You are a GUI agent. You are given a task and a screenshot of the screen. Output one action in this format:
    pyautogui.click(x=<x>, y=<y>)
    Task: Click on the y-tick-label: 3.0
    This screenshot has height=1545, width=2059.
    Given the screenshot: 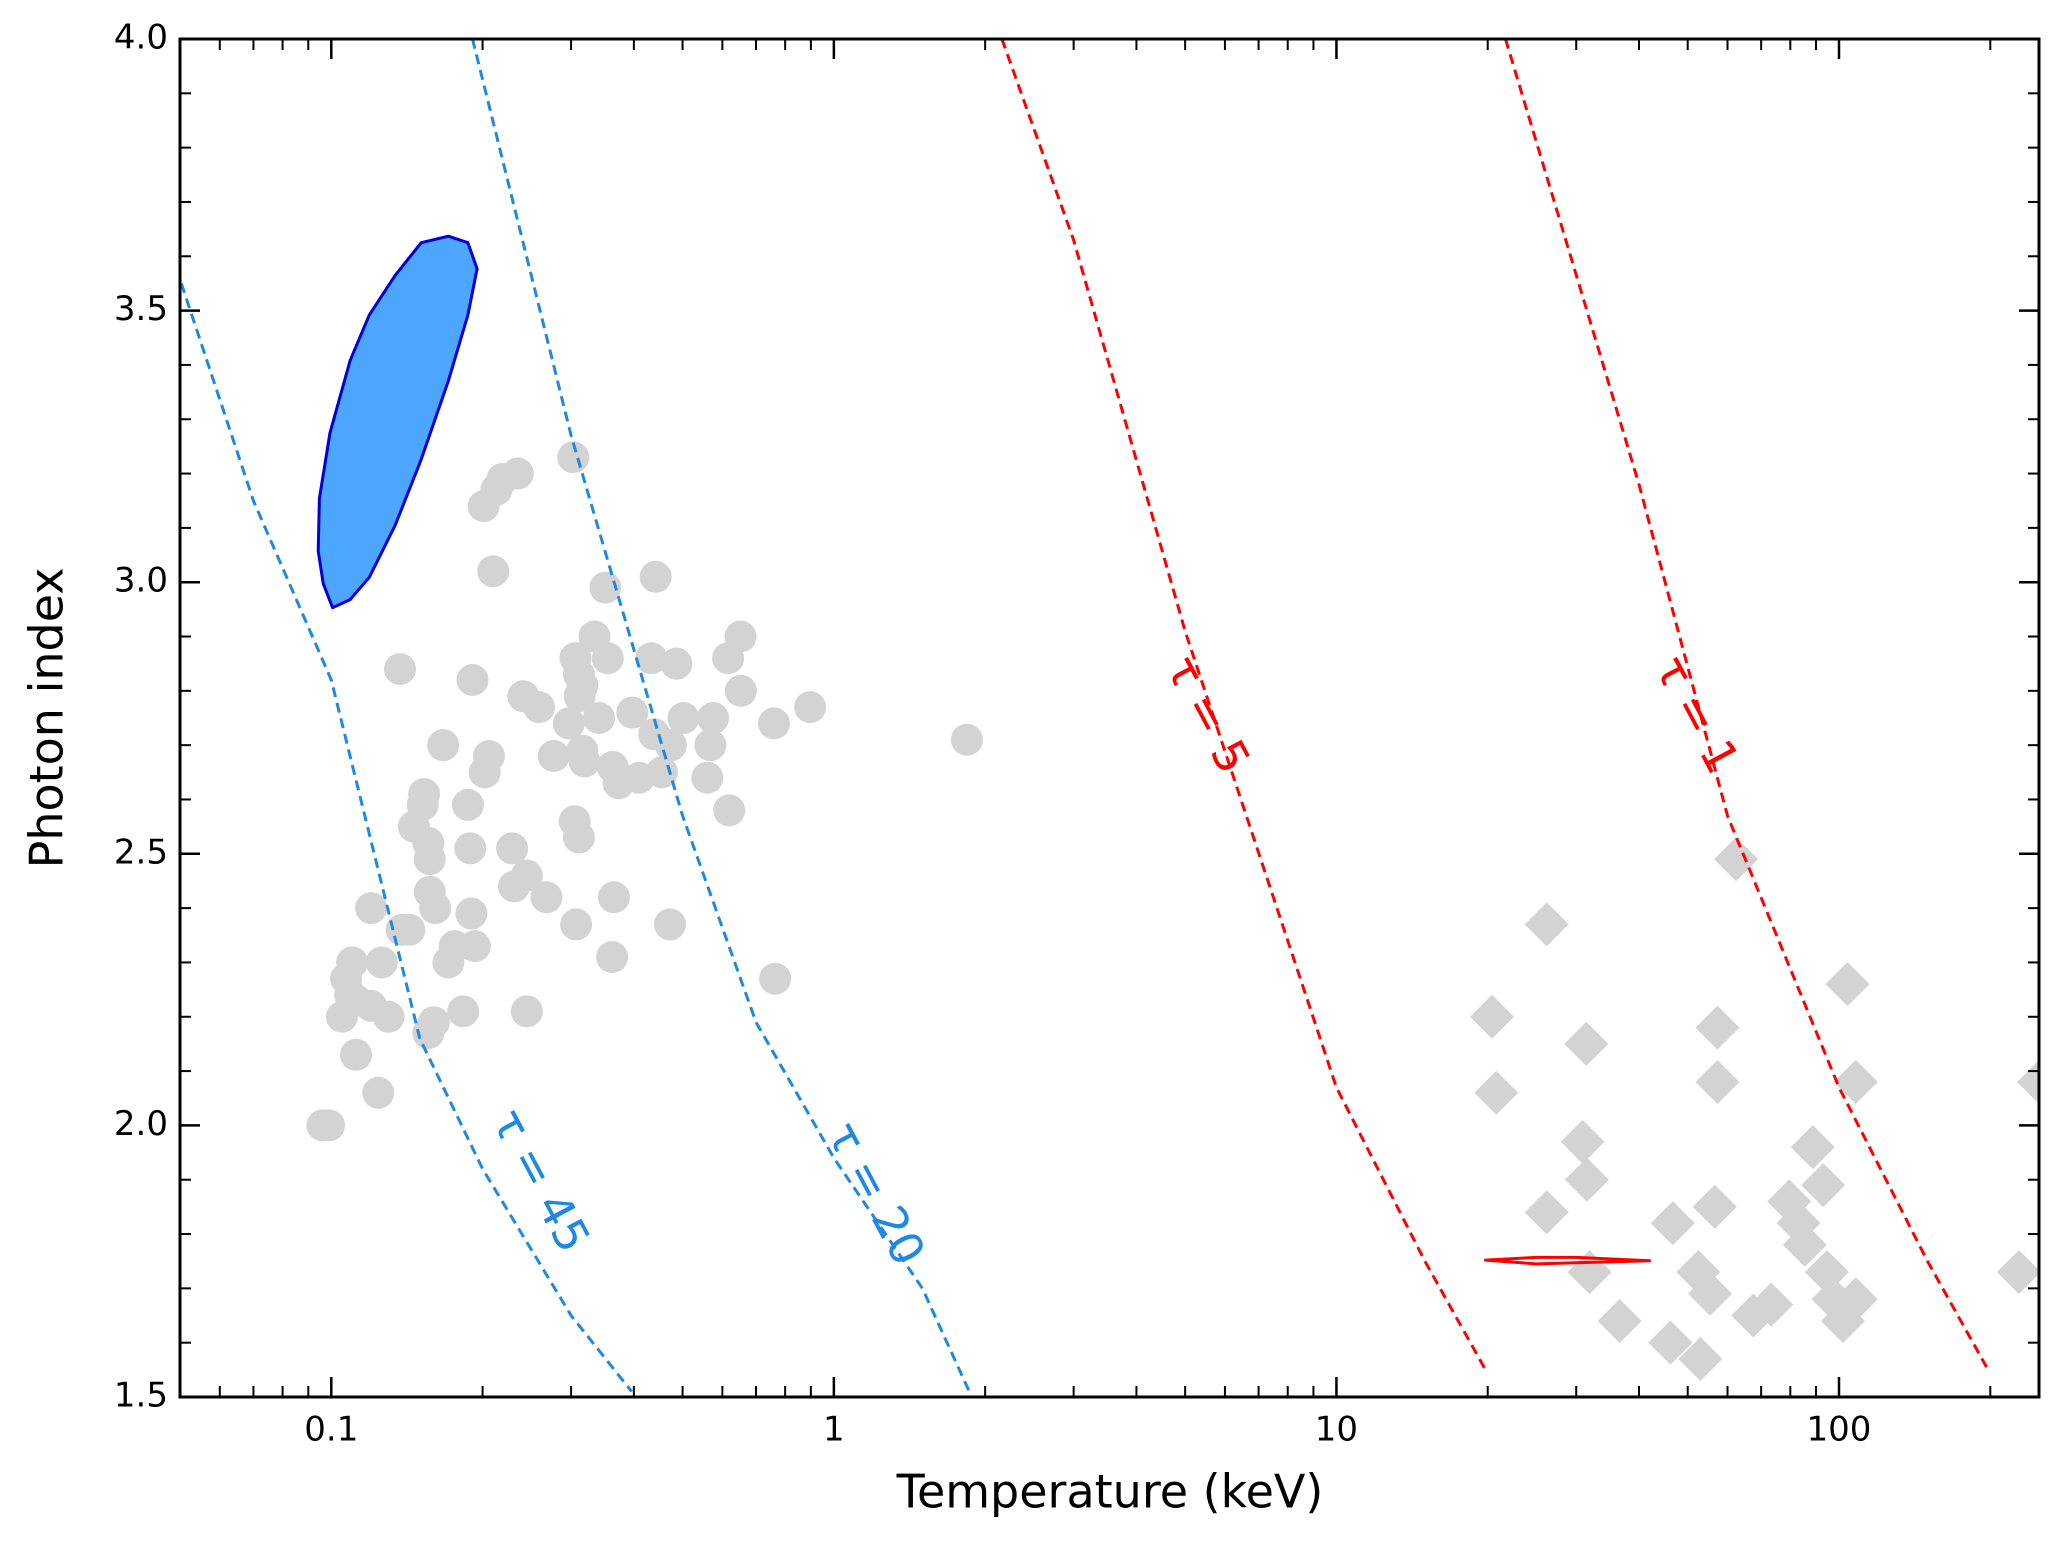 What is the action you would take?
    pyautogui.click(x=141, y=581)
    